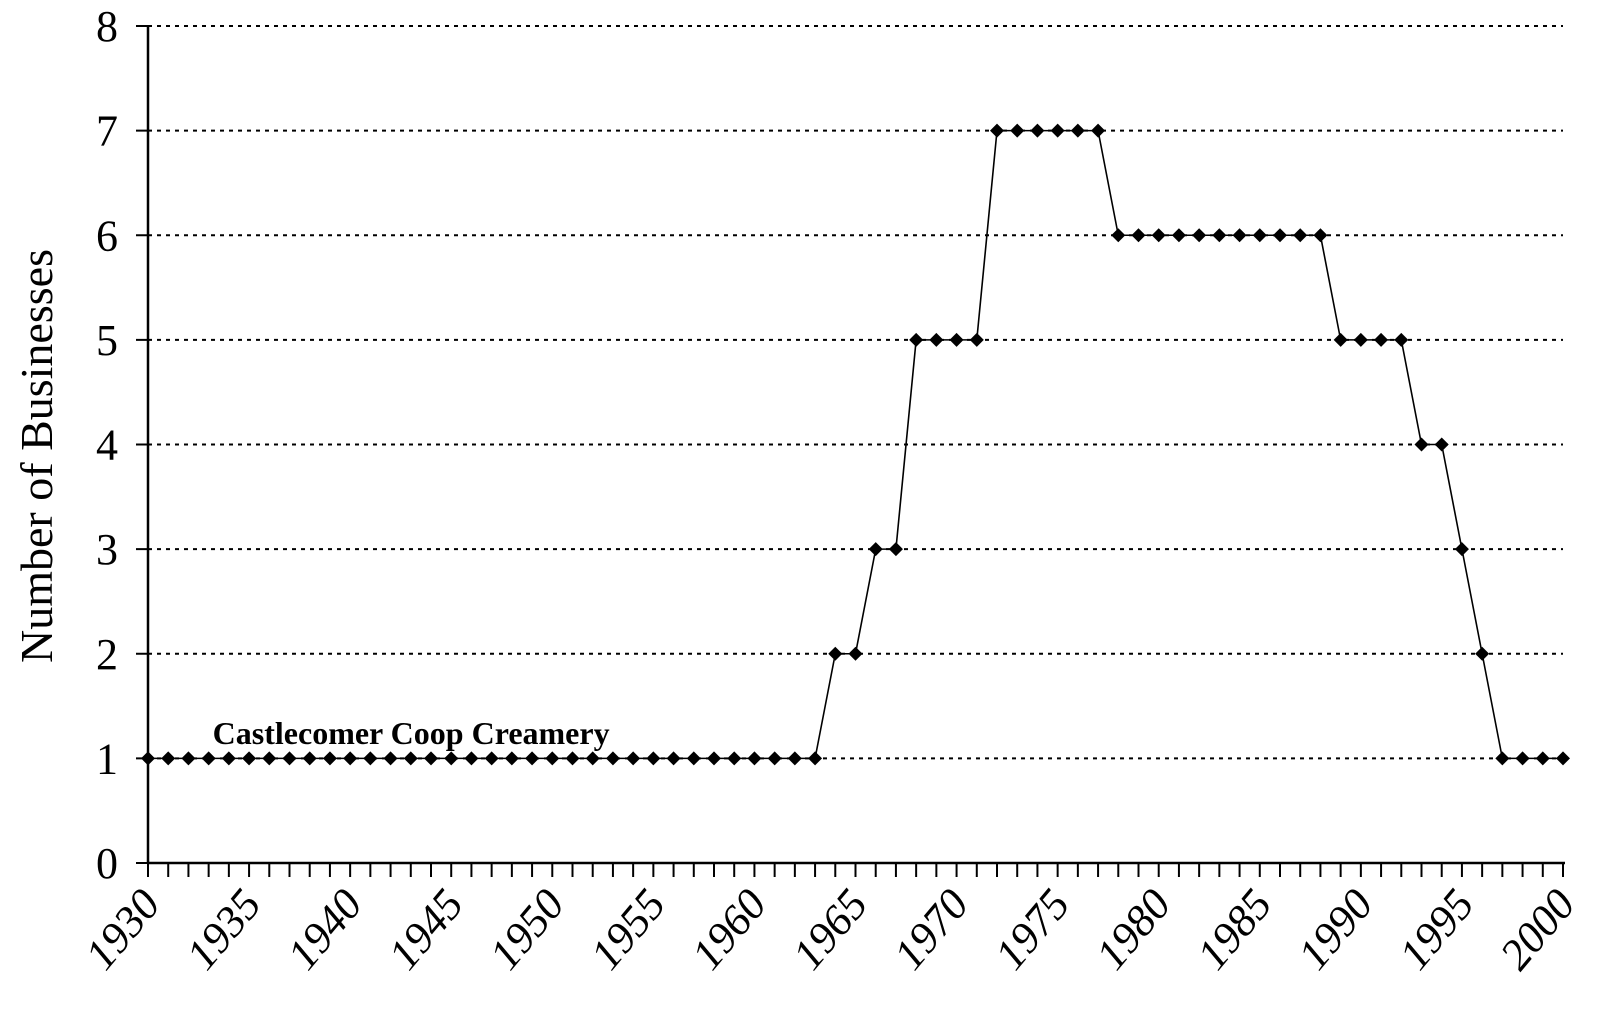  I want to click on data-point-1942, so click(390, 758).